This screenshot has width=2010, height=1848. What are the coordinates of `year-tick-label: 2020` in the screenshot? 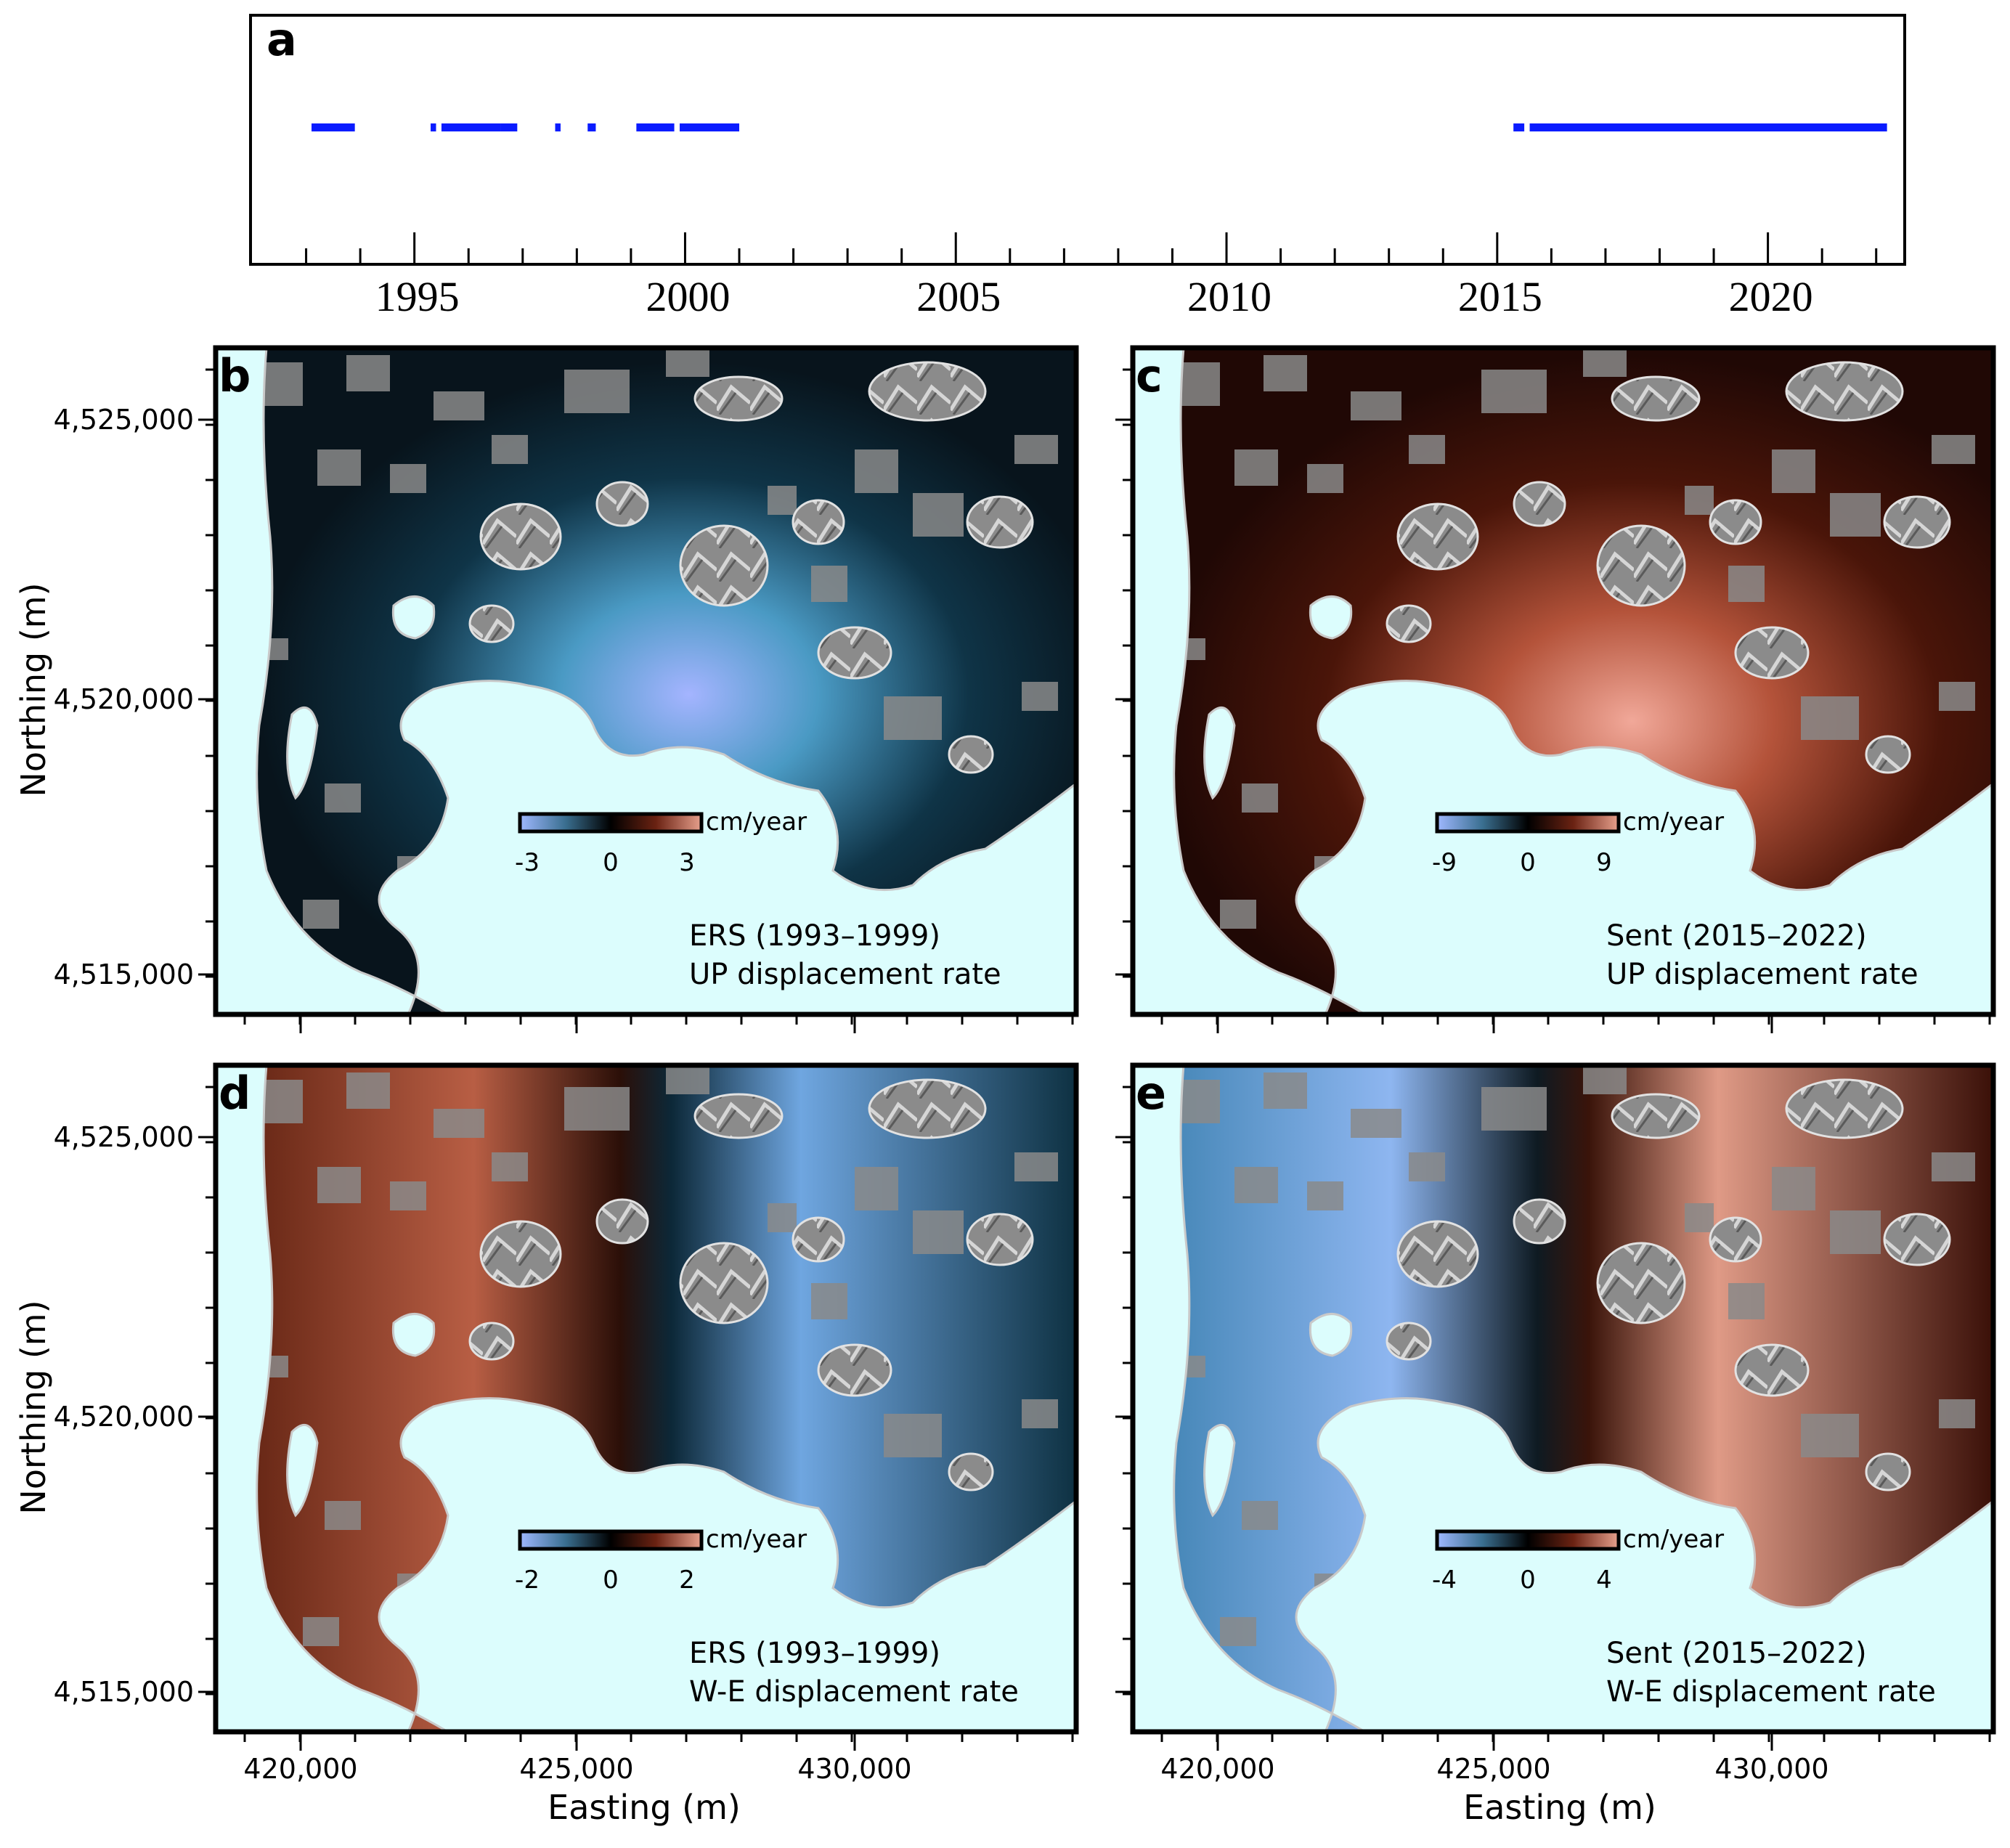 It's located at (1771, 296).